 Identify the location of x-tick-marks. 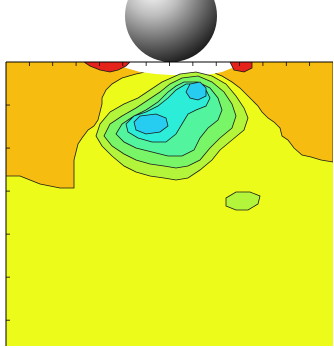
(169, 64).